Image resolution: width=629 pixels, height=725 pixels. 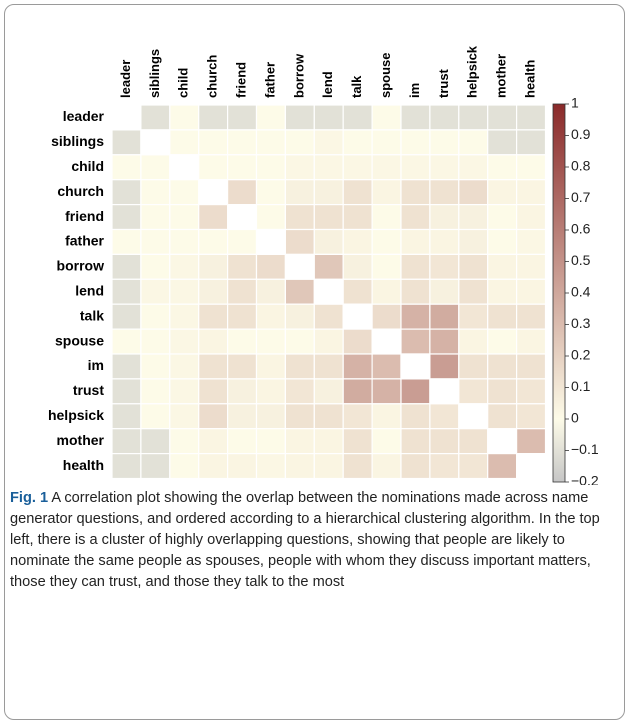 What do you see at coordinates (83, 465) in the screenshot?
I see `row-label: health` at bounding box center [83, 465].